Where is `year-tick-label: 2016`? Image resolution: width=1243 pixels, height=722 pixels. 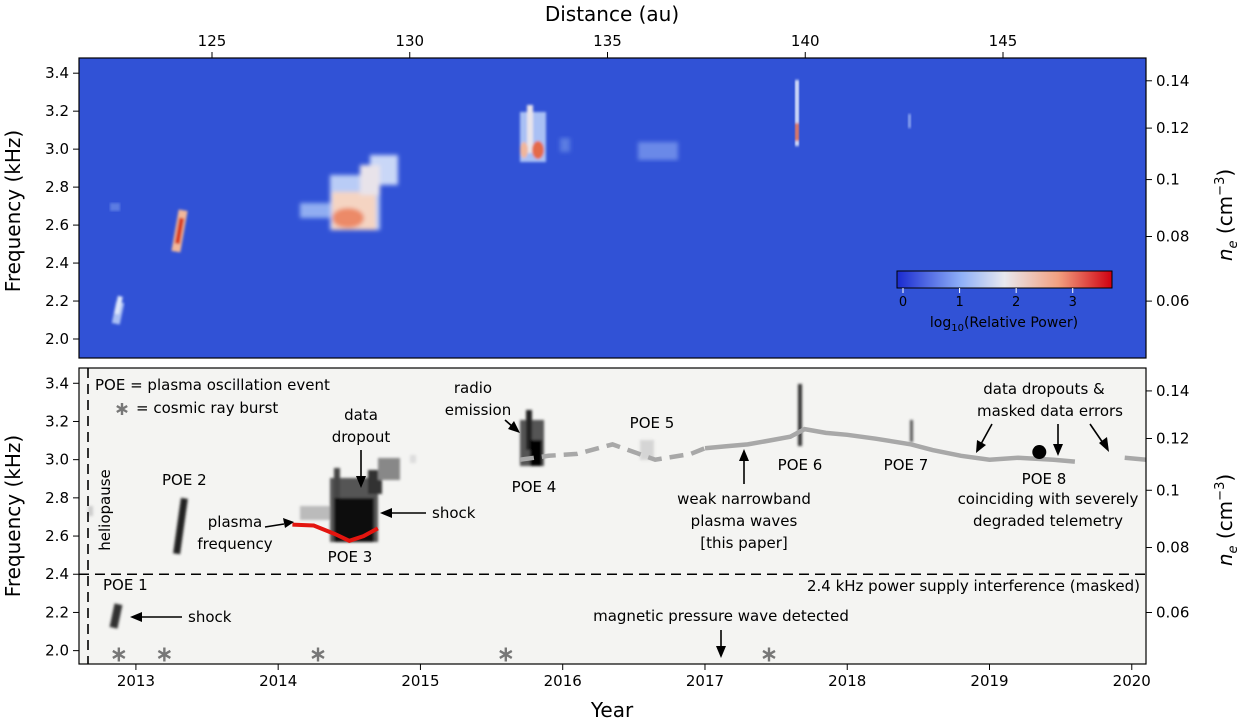
year-tick-label: 2016 is located at coordinates (563, 681).